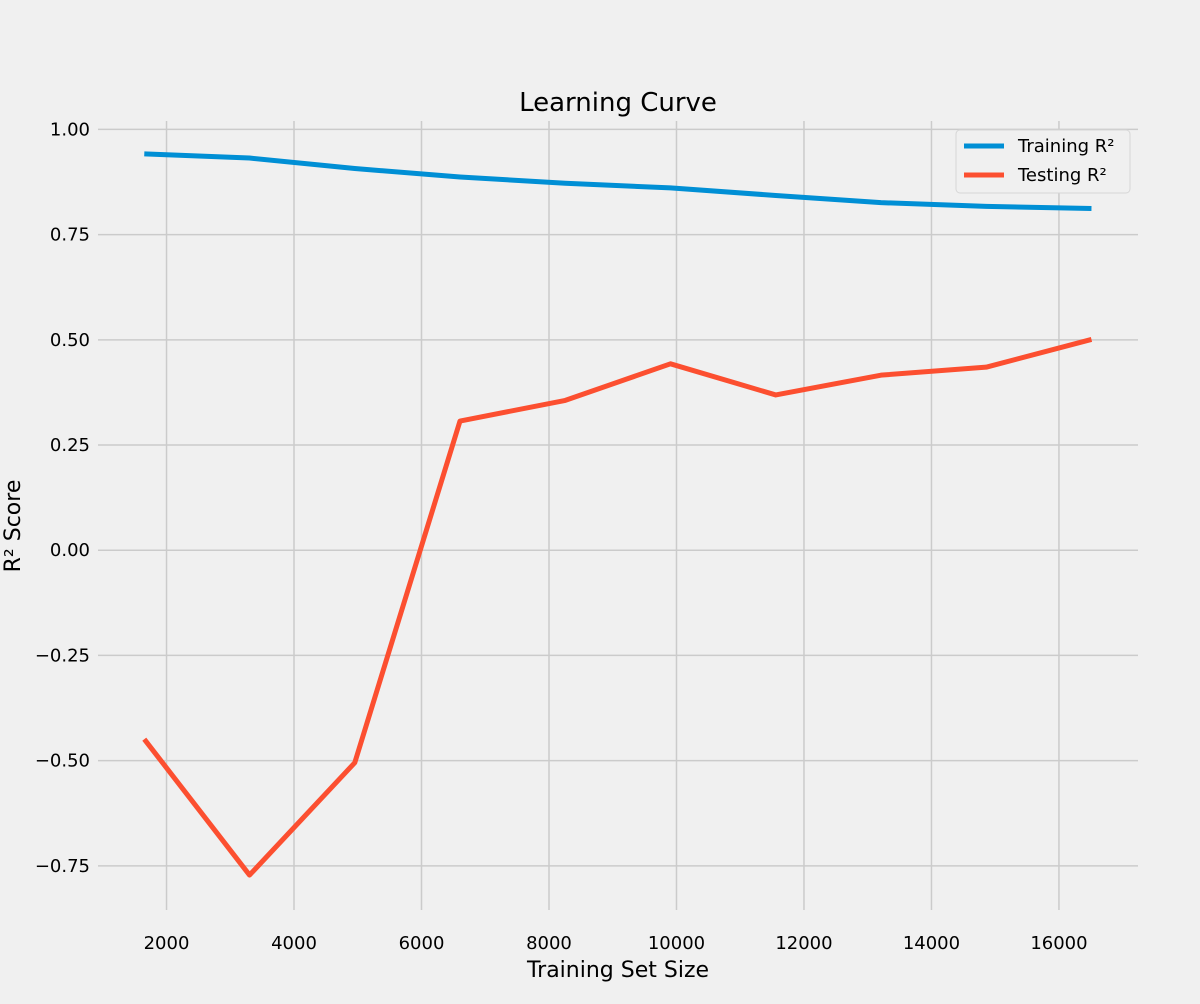  Describe the element at coordinates (803, 943) in the screenshot. I see `x-tick-label: 12000` at that location.